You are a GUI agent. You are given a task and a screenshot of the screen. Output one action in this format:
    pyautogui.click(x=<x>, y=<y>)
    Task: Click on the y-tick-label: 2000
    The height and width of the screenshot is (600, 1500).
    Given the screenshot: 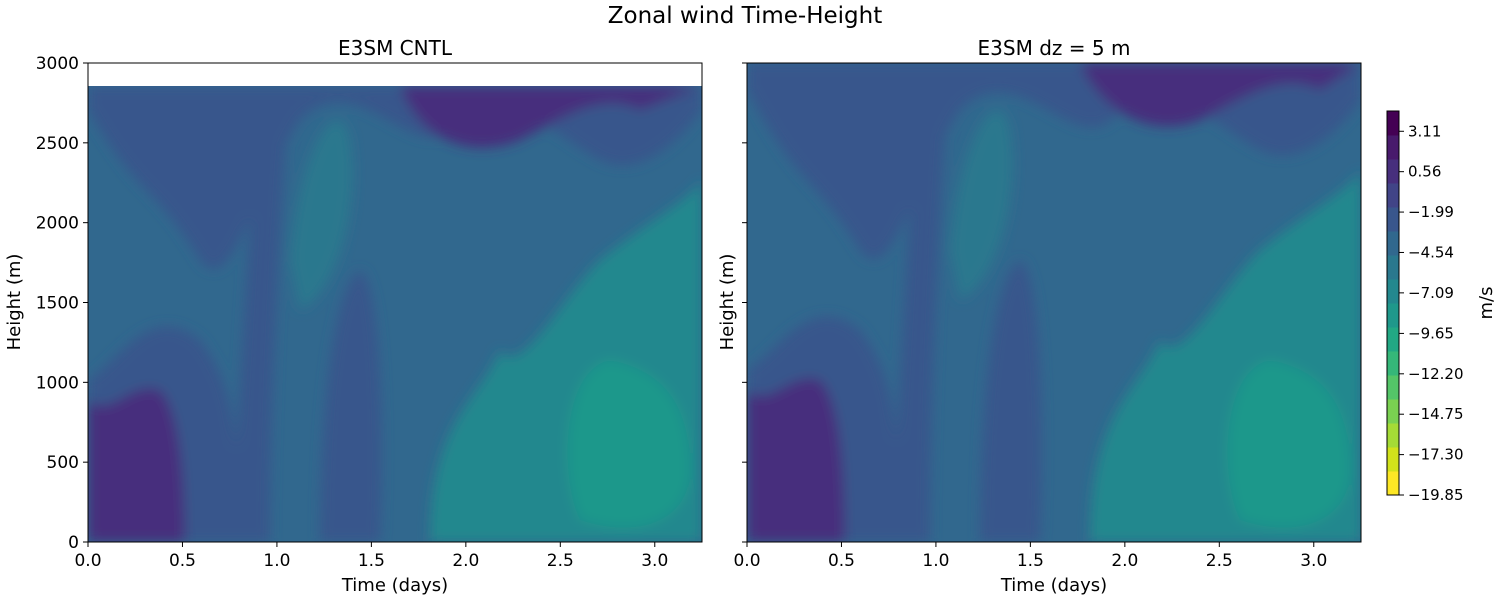 What is the action you would take?
    pyautogui.click(x=57, y=224)
    